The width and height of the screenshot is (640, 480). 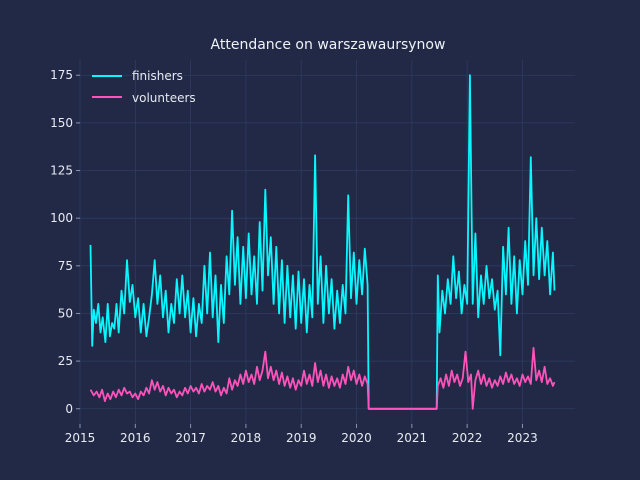 I want to click on legend-label-volunteers: volunteers, so click(x=164, y=98).